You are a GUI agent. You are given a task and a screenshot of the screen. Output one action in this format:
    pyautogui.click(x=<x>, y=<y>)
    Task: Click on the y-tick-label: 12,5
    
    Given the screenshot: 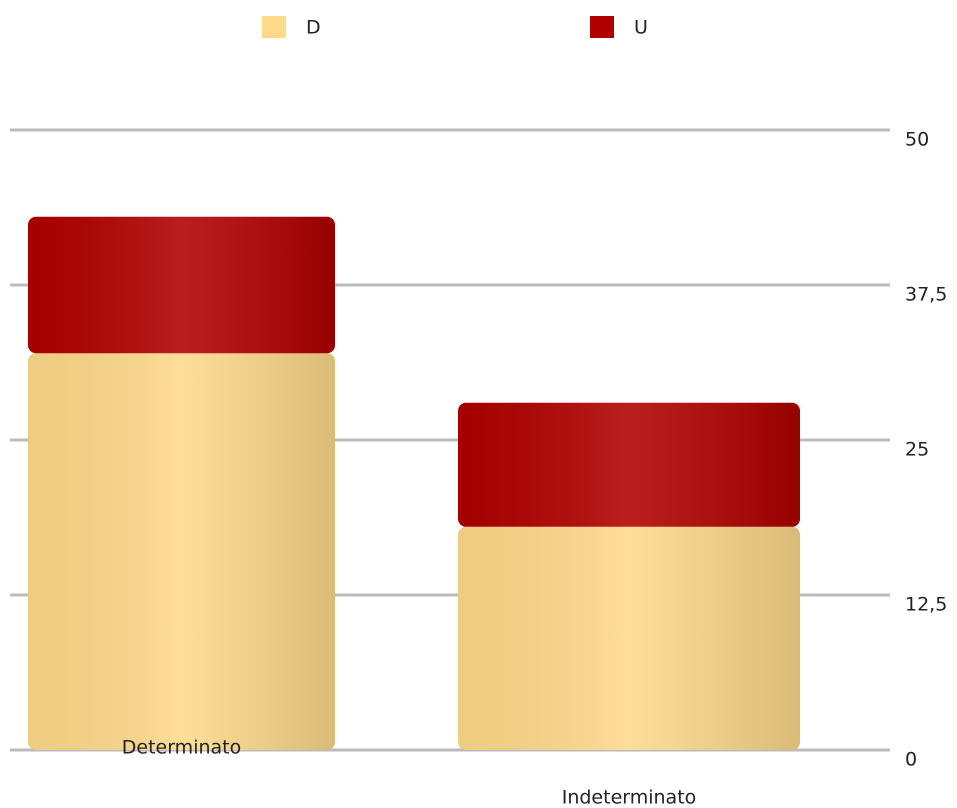 What is the action you would take?
    pyautogui.click(x=926, y=605)
    